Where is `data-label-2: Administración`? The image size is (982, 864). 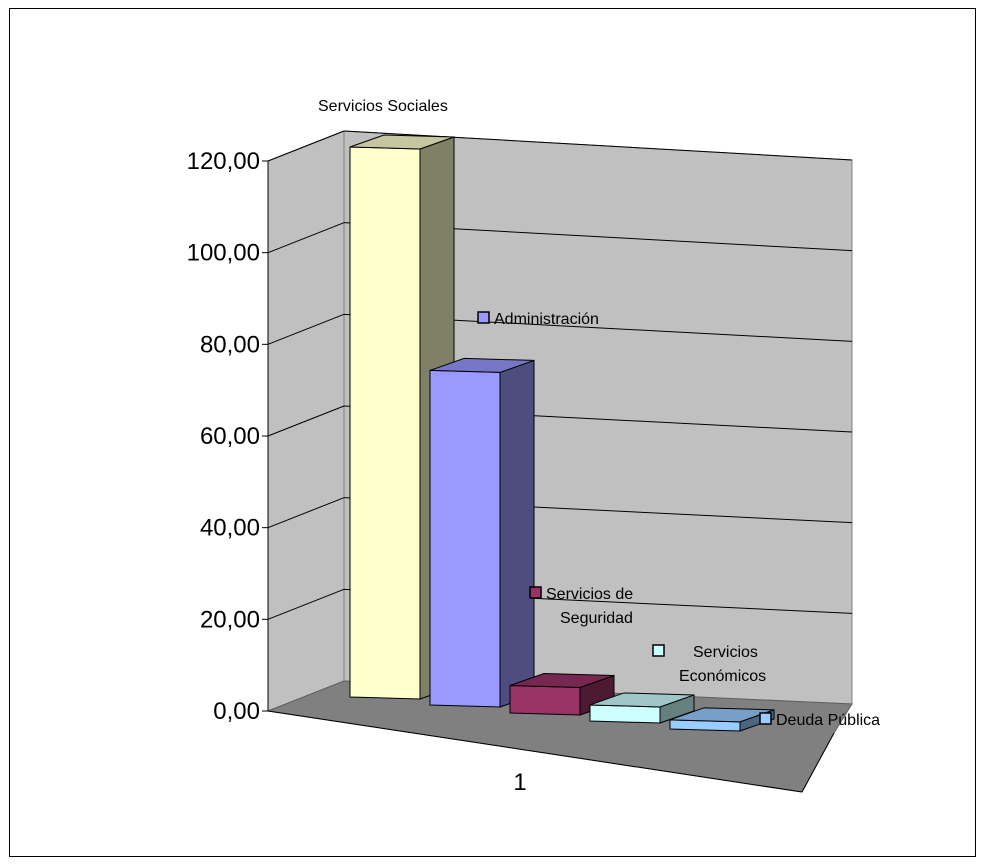
data-label-2: Administración is located at coordinates (538, 319).